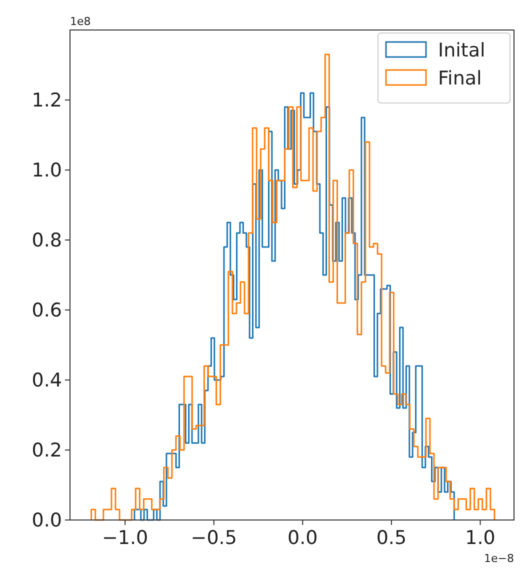 The width and height of the screenshot is (530, 576). What do you see at coordinates (47, 451) in the screenshot?
I see `y-tick-label: 0.2` at bounding box center [47, 451].